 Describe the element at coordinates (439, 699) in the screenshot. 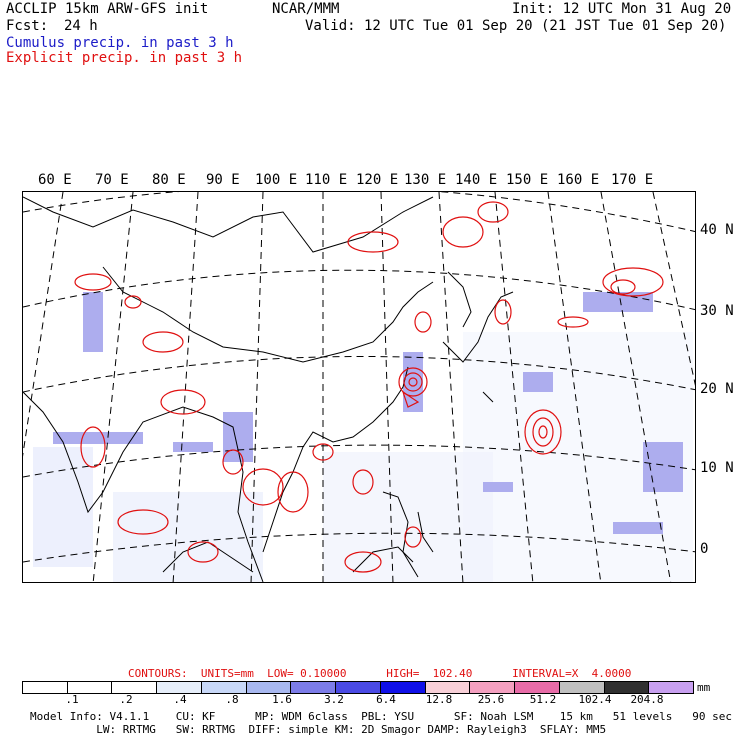

I see `colorbar-tick: 12.8` at that location.